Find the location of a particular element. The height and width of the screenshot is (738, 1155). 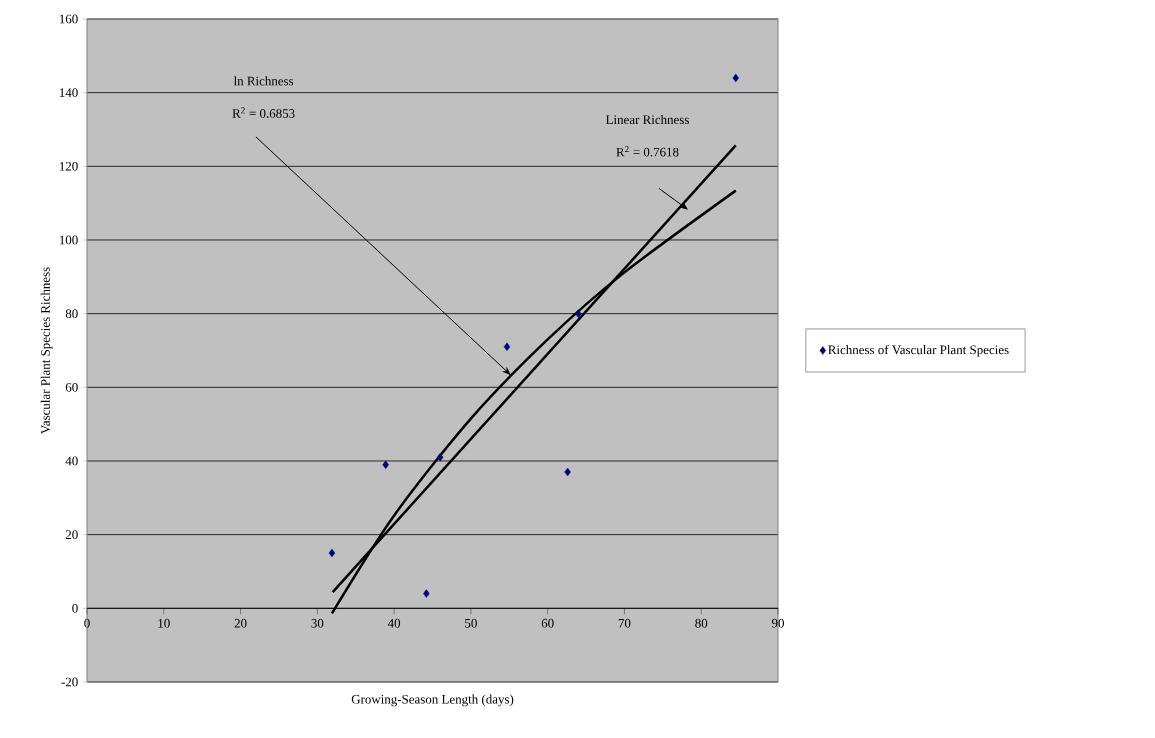

y-axis-title: Vascular Plant Species Richness is located at coordinates (46, 350).